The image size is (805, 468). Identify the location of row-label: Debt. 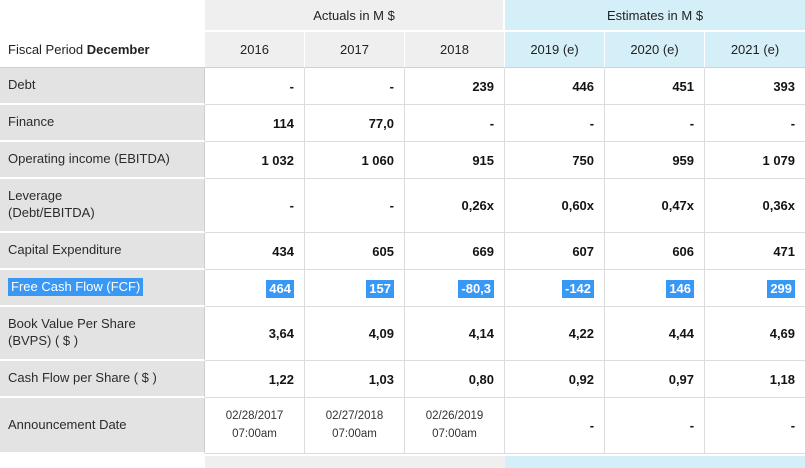
(102, 86).